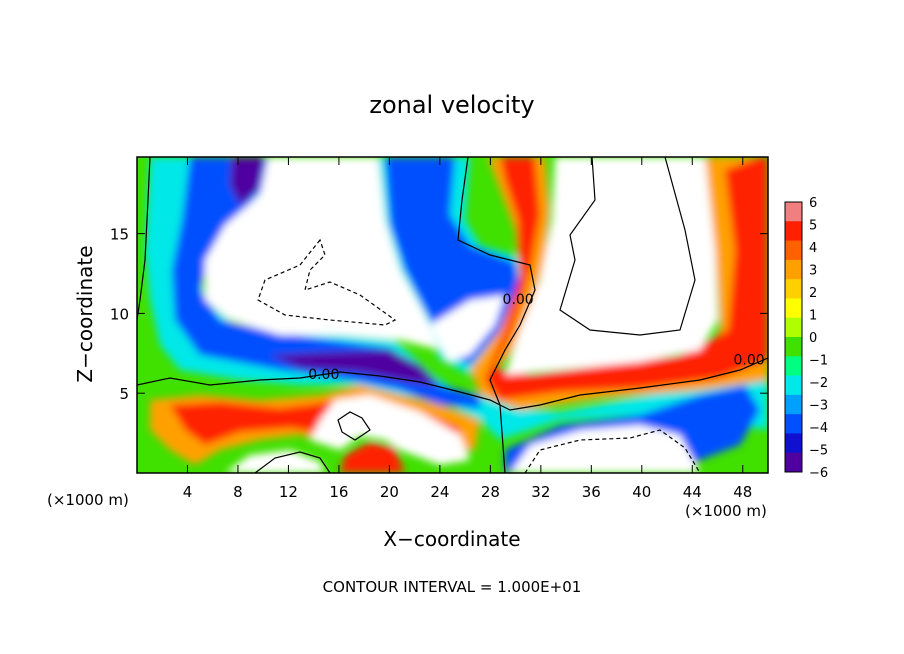 This screenshot has width=904, height=654. Describe the element at coordinates (292, 462) in the screenshot. I see `zero-contour-bottom` at that location.